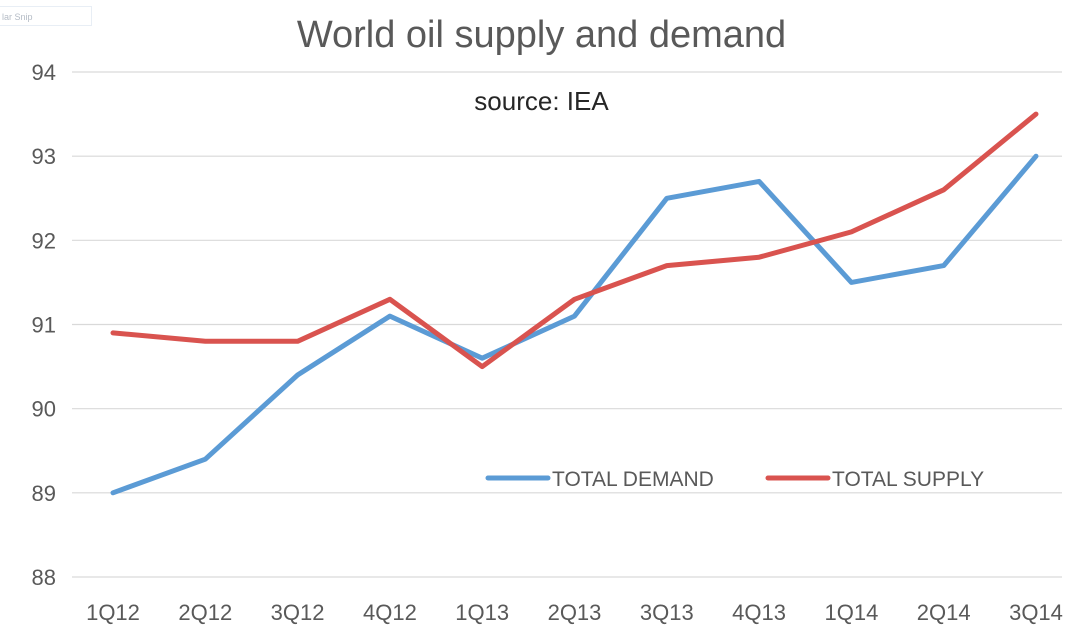  I want to click on chart-subtitle: source: IEA, so click(541, 101).